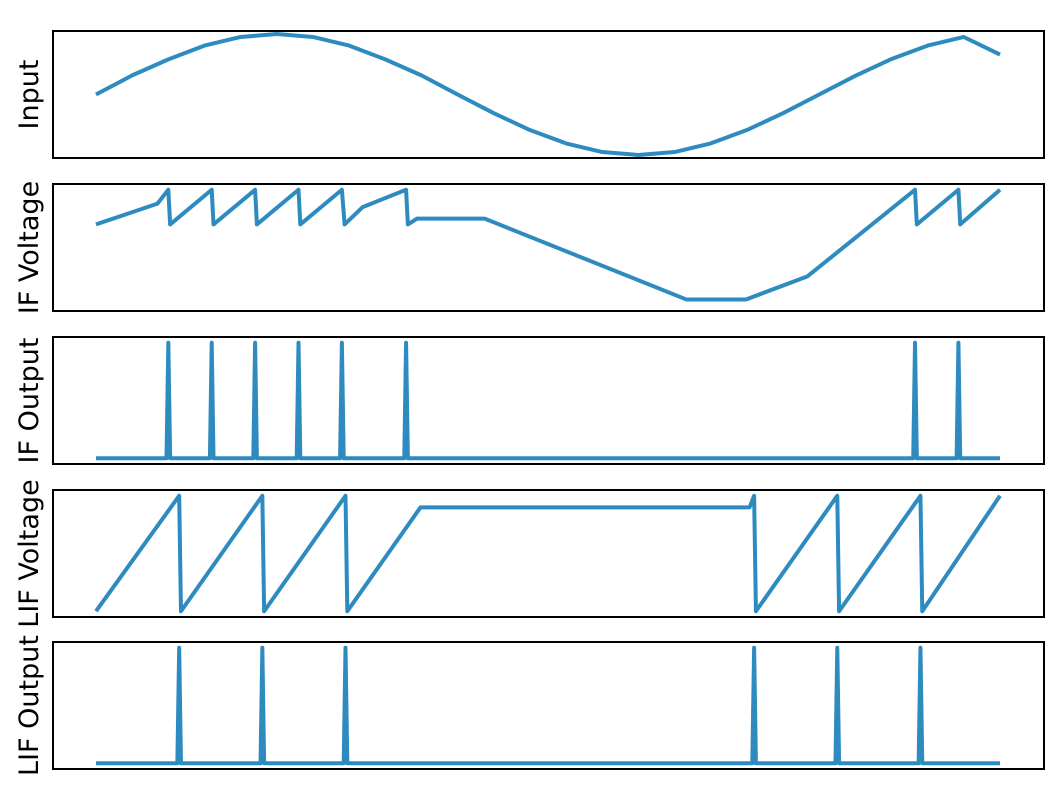  What do you see at coordinates (29, 553) in the screenshot?
I see `y-axis-label: LIF Voltage` at bounding box center [29, 553].